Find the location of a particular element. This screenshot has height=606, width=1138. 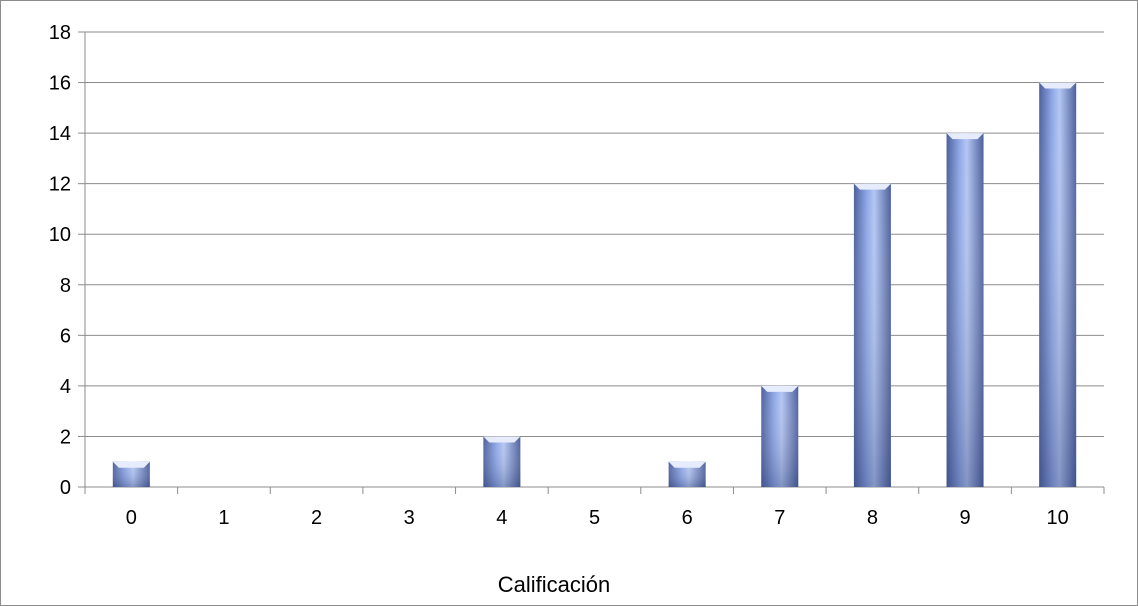

x-tick-labels: 0 1 2 3 4 5 6 7 8 9 10 is located at coordinates (597, 518).